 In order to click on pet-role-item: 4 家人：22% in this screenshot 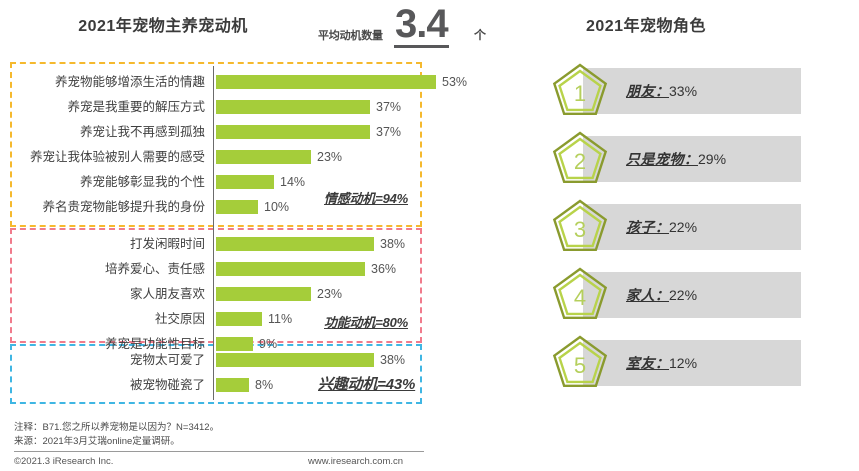, I will do `click(646, 295)`.